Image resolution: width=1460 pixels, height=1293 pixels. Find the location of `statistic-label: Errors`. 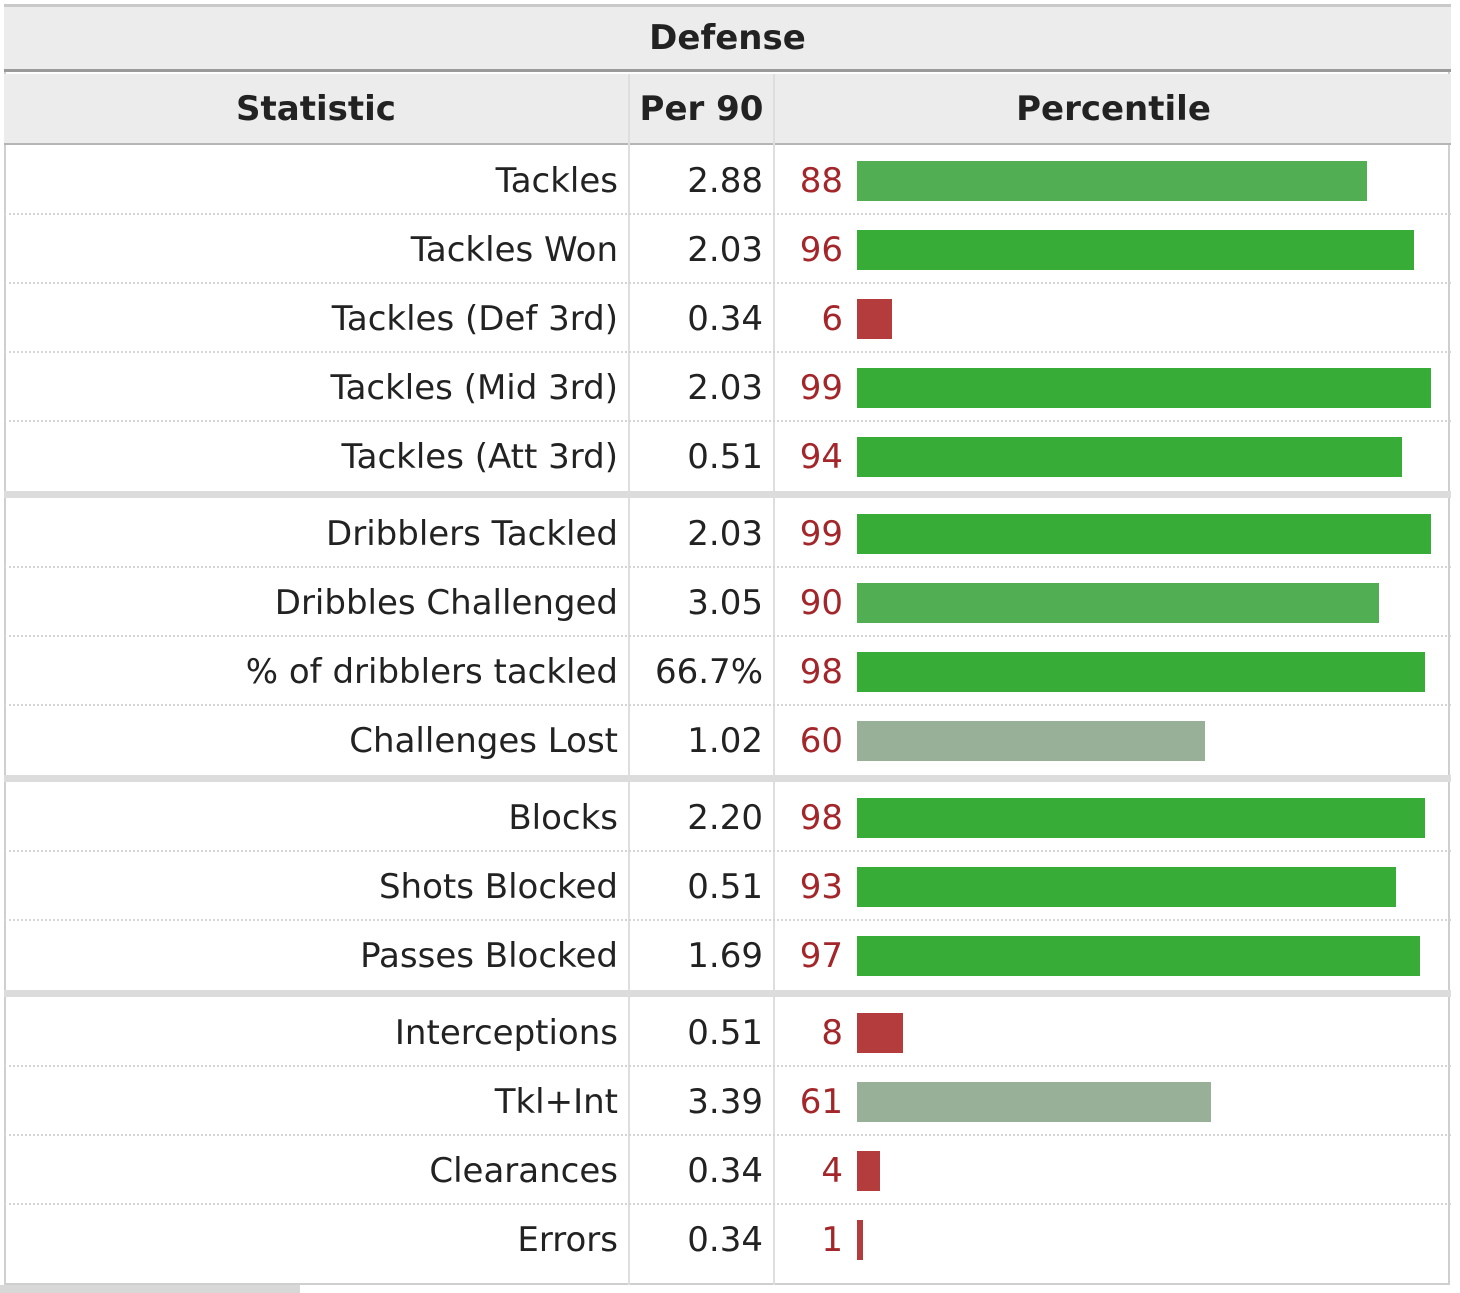

statistic-label: Errors is located at coordinates (567, 1239).